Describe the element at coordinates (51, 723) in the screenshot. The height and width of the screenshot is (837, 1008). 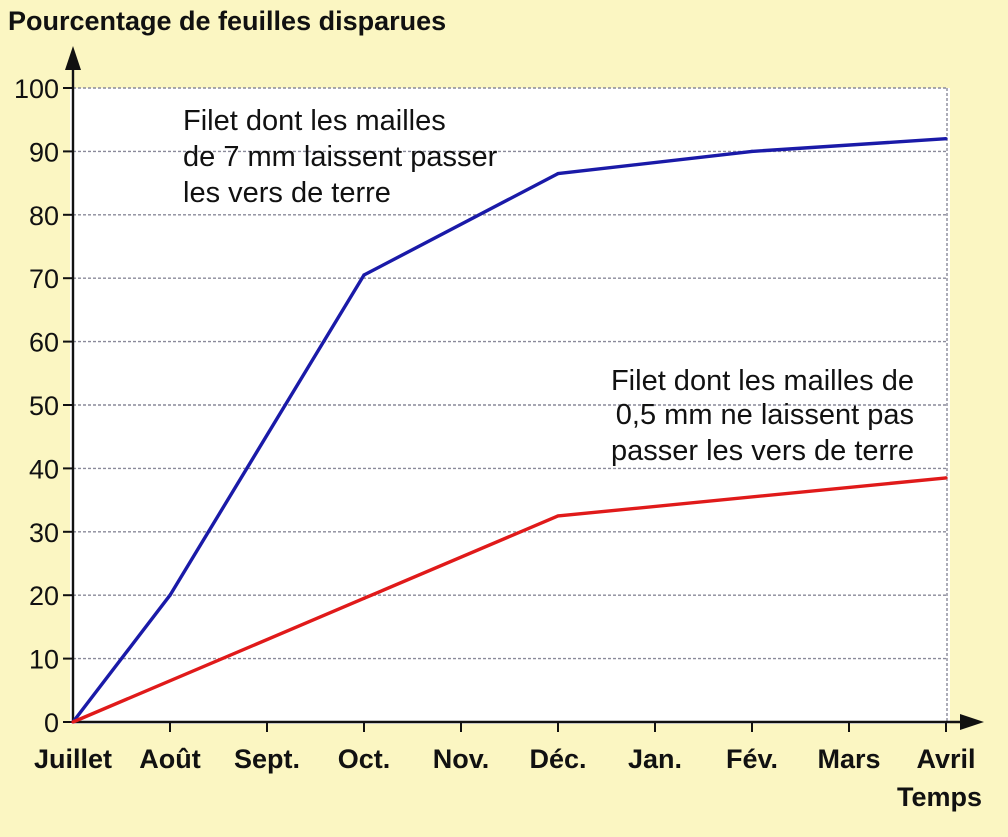
I see `y-tick-label: 0` at that location.